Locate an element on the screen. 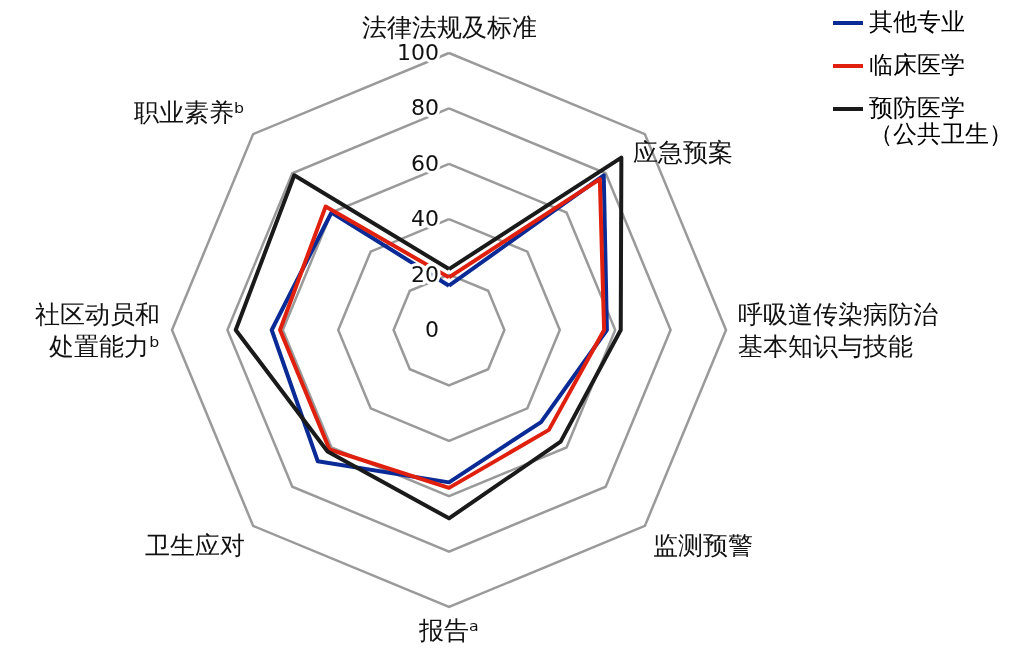  y-tick-label: 80 is located at coordinates (425, 108).